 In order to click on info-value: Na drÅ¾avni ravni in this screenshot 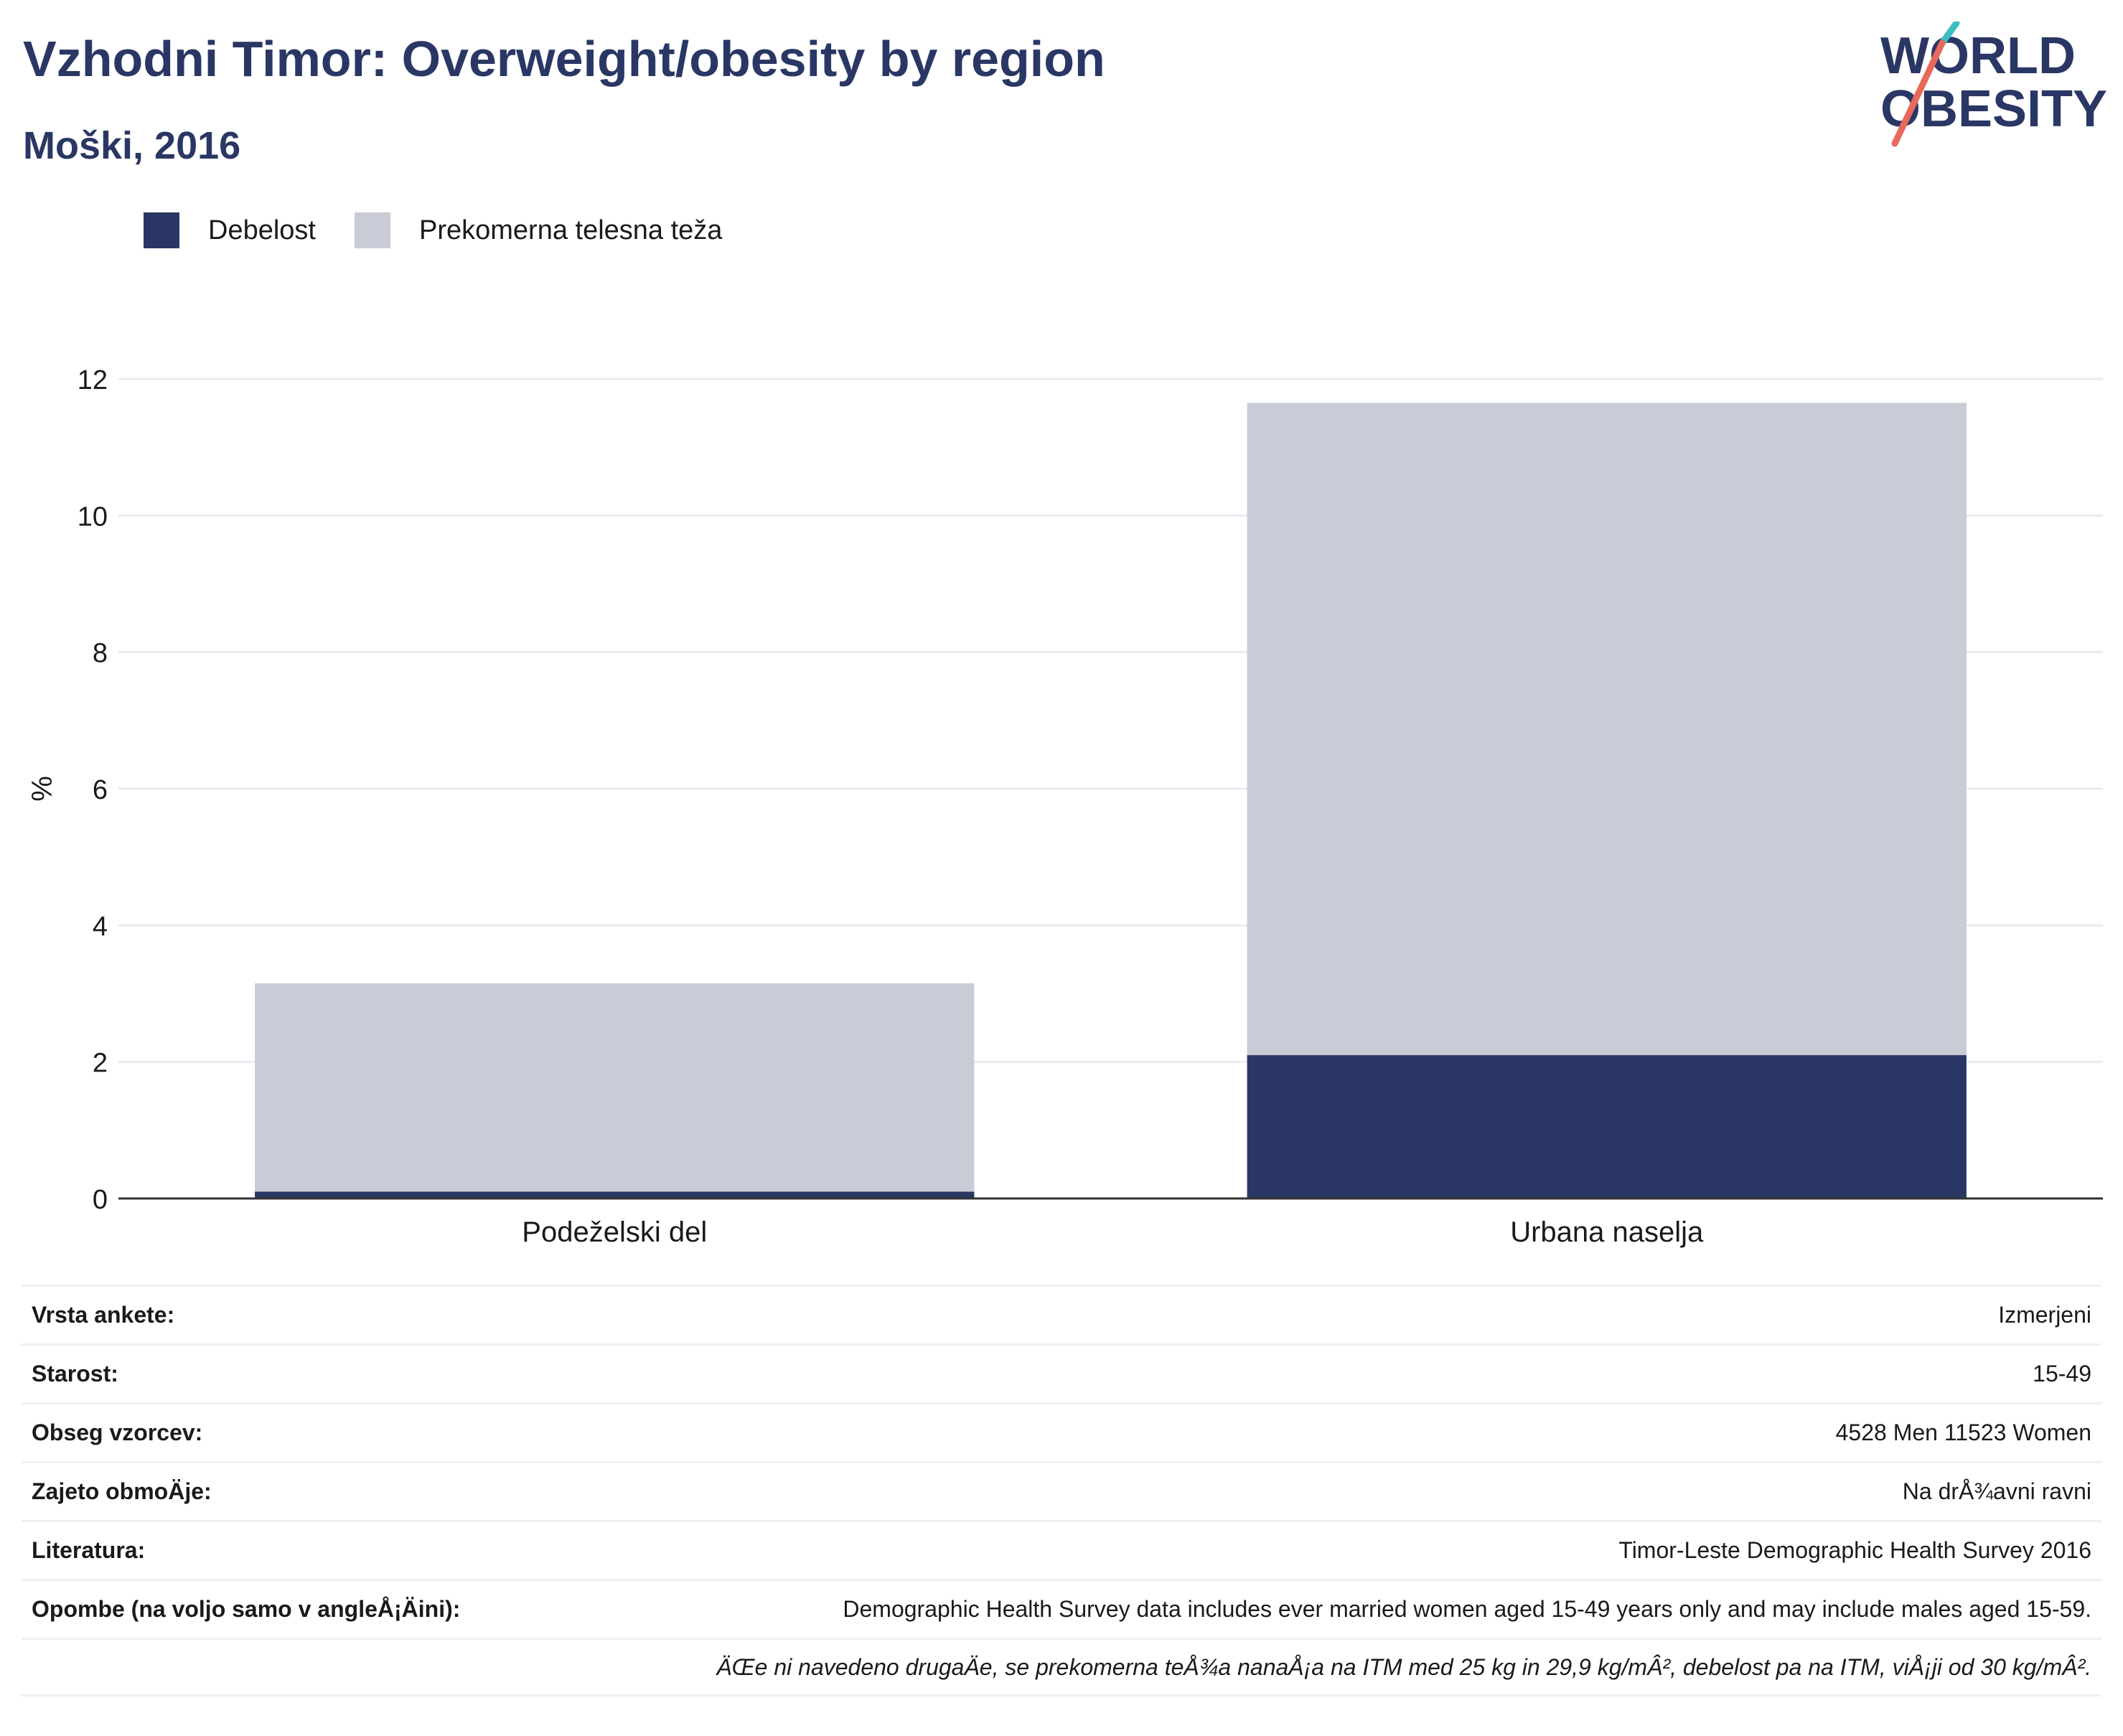, I will do `click(1996, 1491)`.